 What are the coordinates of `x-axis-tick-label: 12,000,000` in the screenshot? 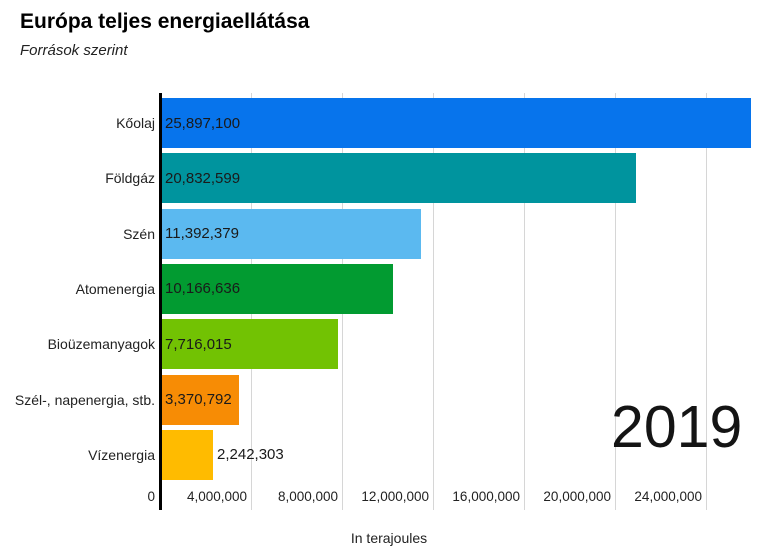 It's located at (395, 496).